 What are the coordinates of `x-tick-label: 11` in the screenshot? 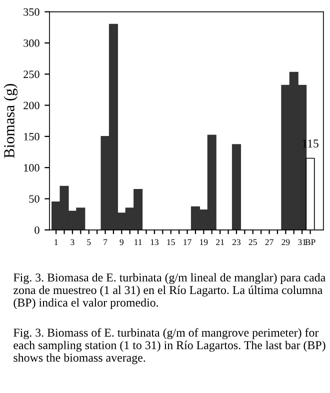 It's located at (138, 242).